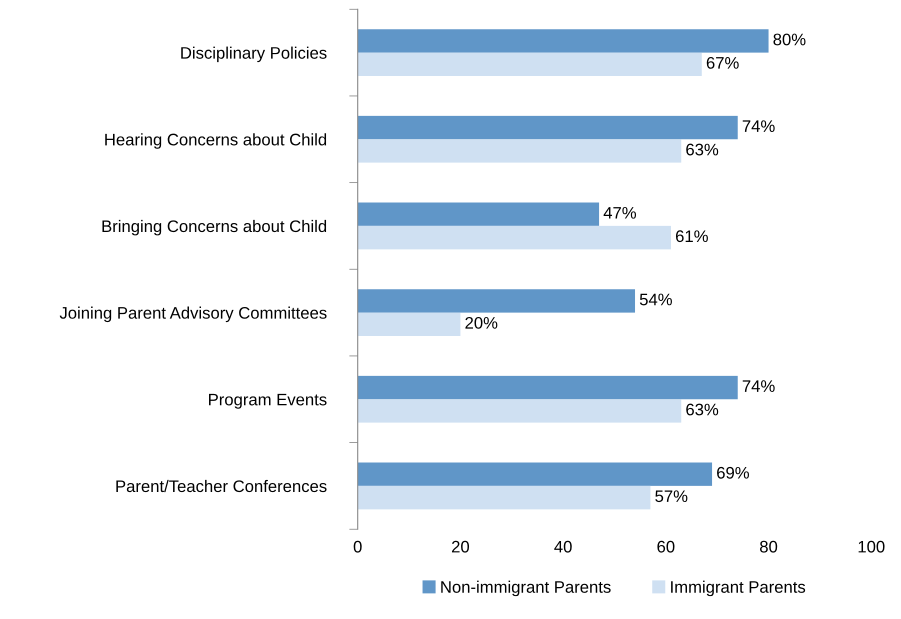  What do you see at coordinates (221, 486) in the screenshot?
I see `y-tick-label: Parent/Teacher Conferences` at bounding box center [221, 486].